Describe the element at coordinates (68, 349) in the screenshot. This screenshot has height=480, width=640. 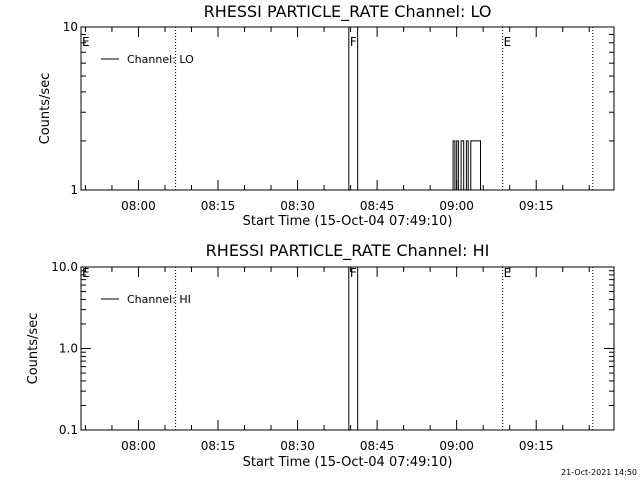
I see `y-tick-label: 1.0` at that location.